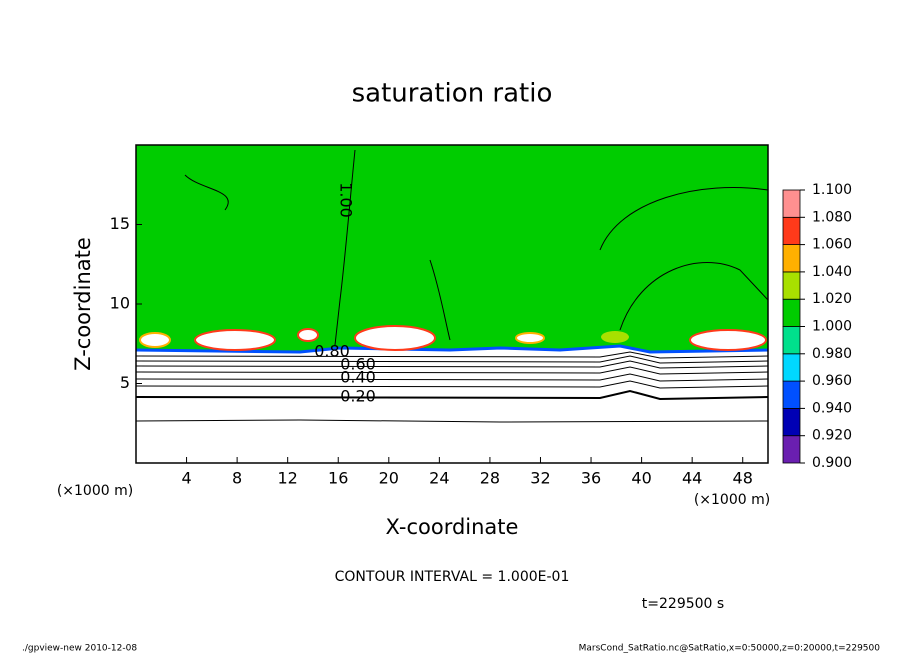  Describe the element at coordinates (120, 303) in the screenshot. I see `y-tick-label: 10` at that location.